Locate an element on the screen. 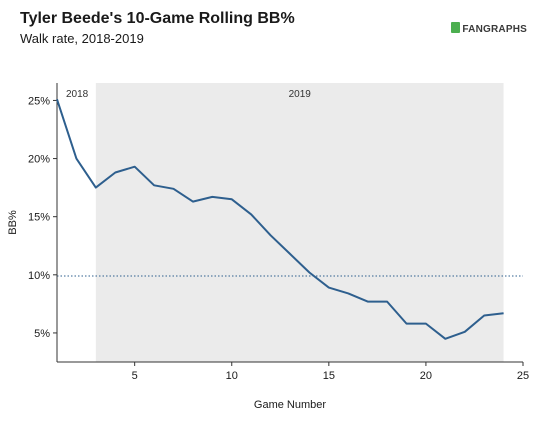 The image size is (557, 424). fangraphs-logo: FANGRAPHS is located at coordinates (489, 28).